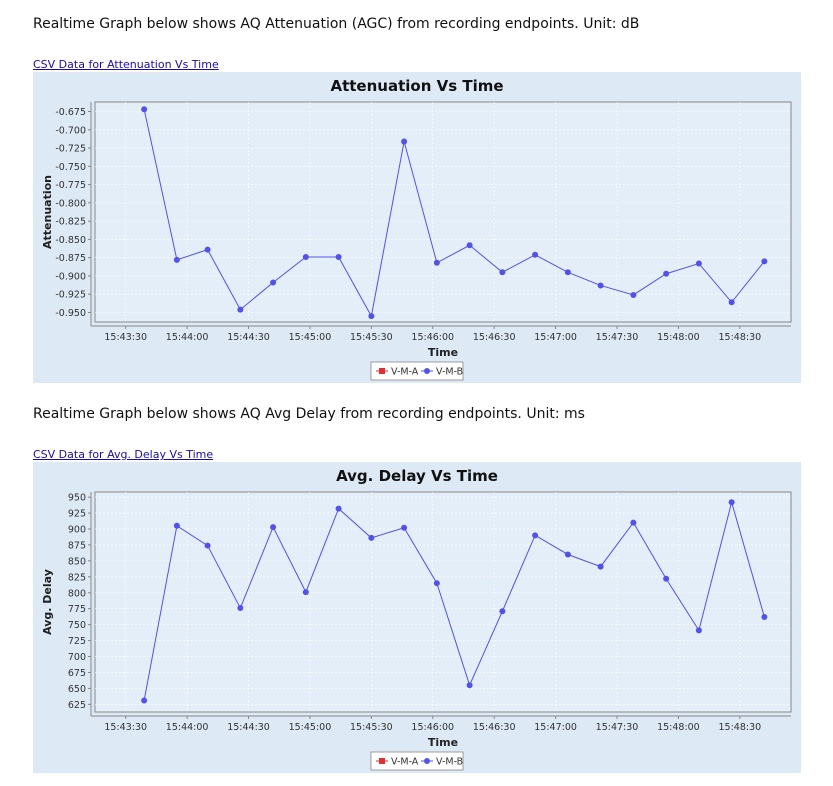 This screenshot has height=786, width=833. Describe the element at coordinates (417, 476) in the screenshot. I see `chart-title: Avg. Delay Vs Time` at that location.